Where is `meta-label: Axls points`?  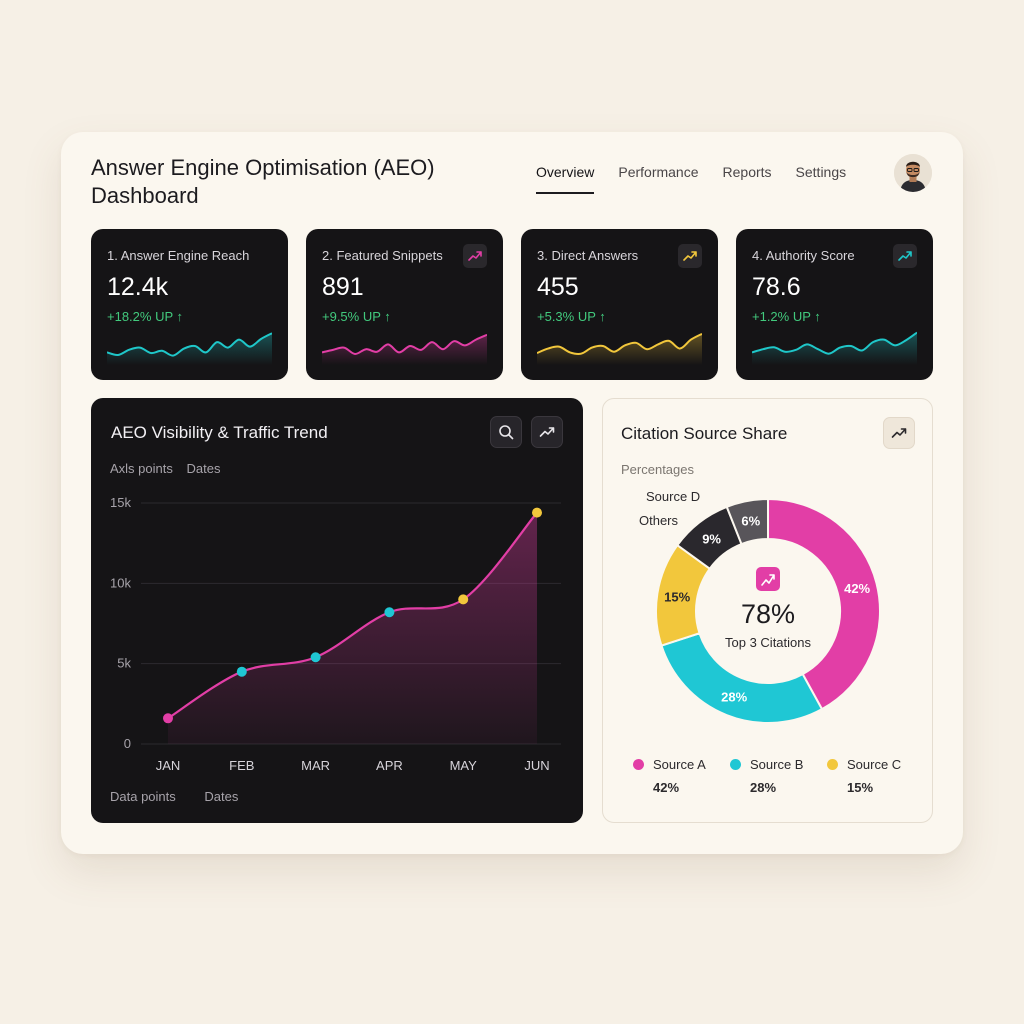 meta-label: Axls points is located at coordinates (141, 468).